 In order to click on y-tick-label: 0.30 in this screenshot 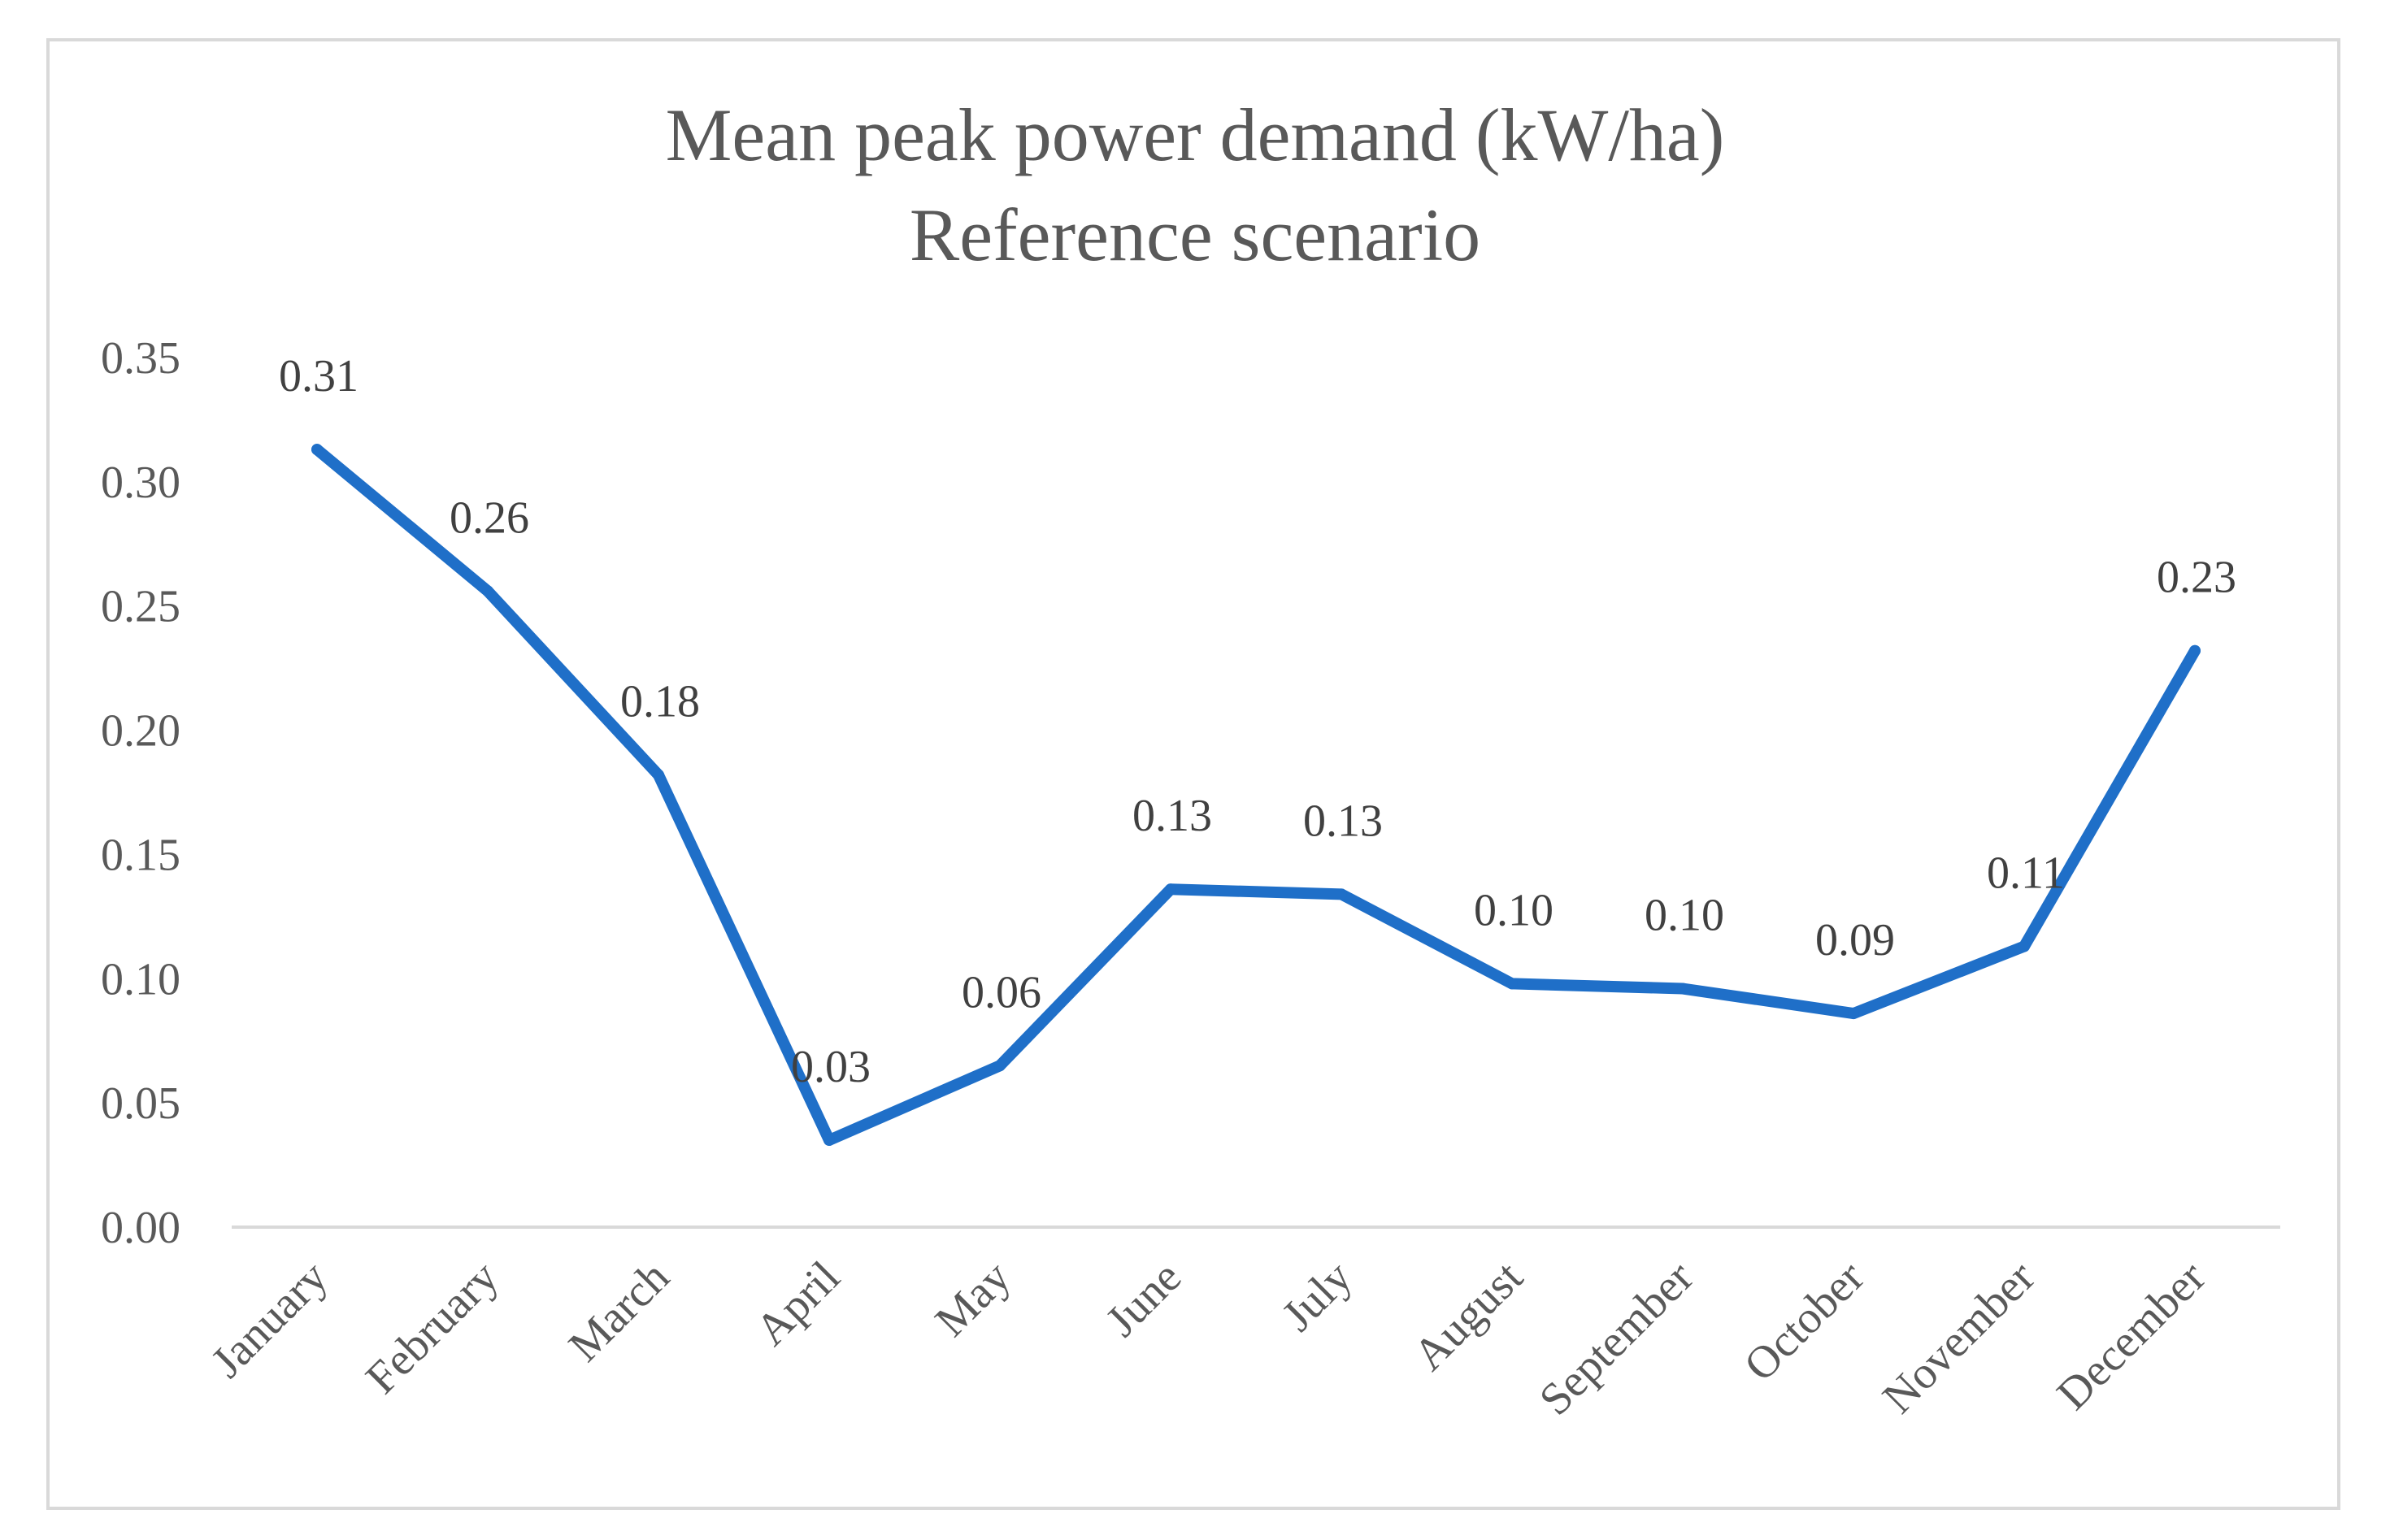, I will do `click(140, 483)`.